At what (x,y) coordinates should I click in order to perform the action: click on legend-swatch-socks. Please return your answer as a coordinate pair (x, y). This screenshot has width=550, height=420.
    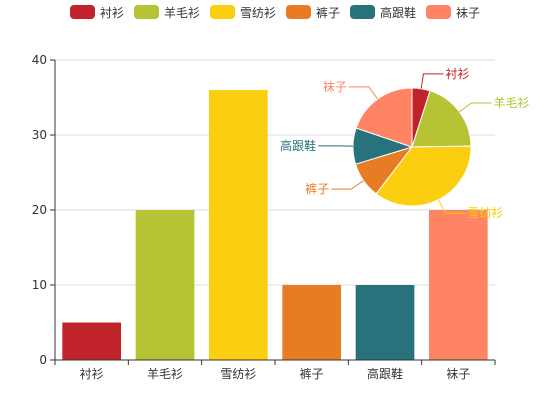
    Looking at the image, I should click on (438, 12).